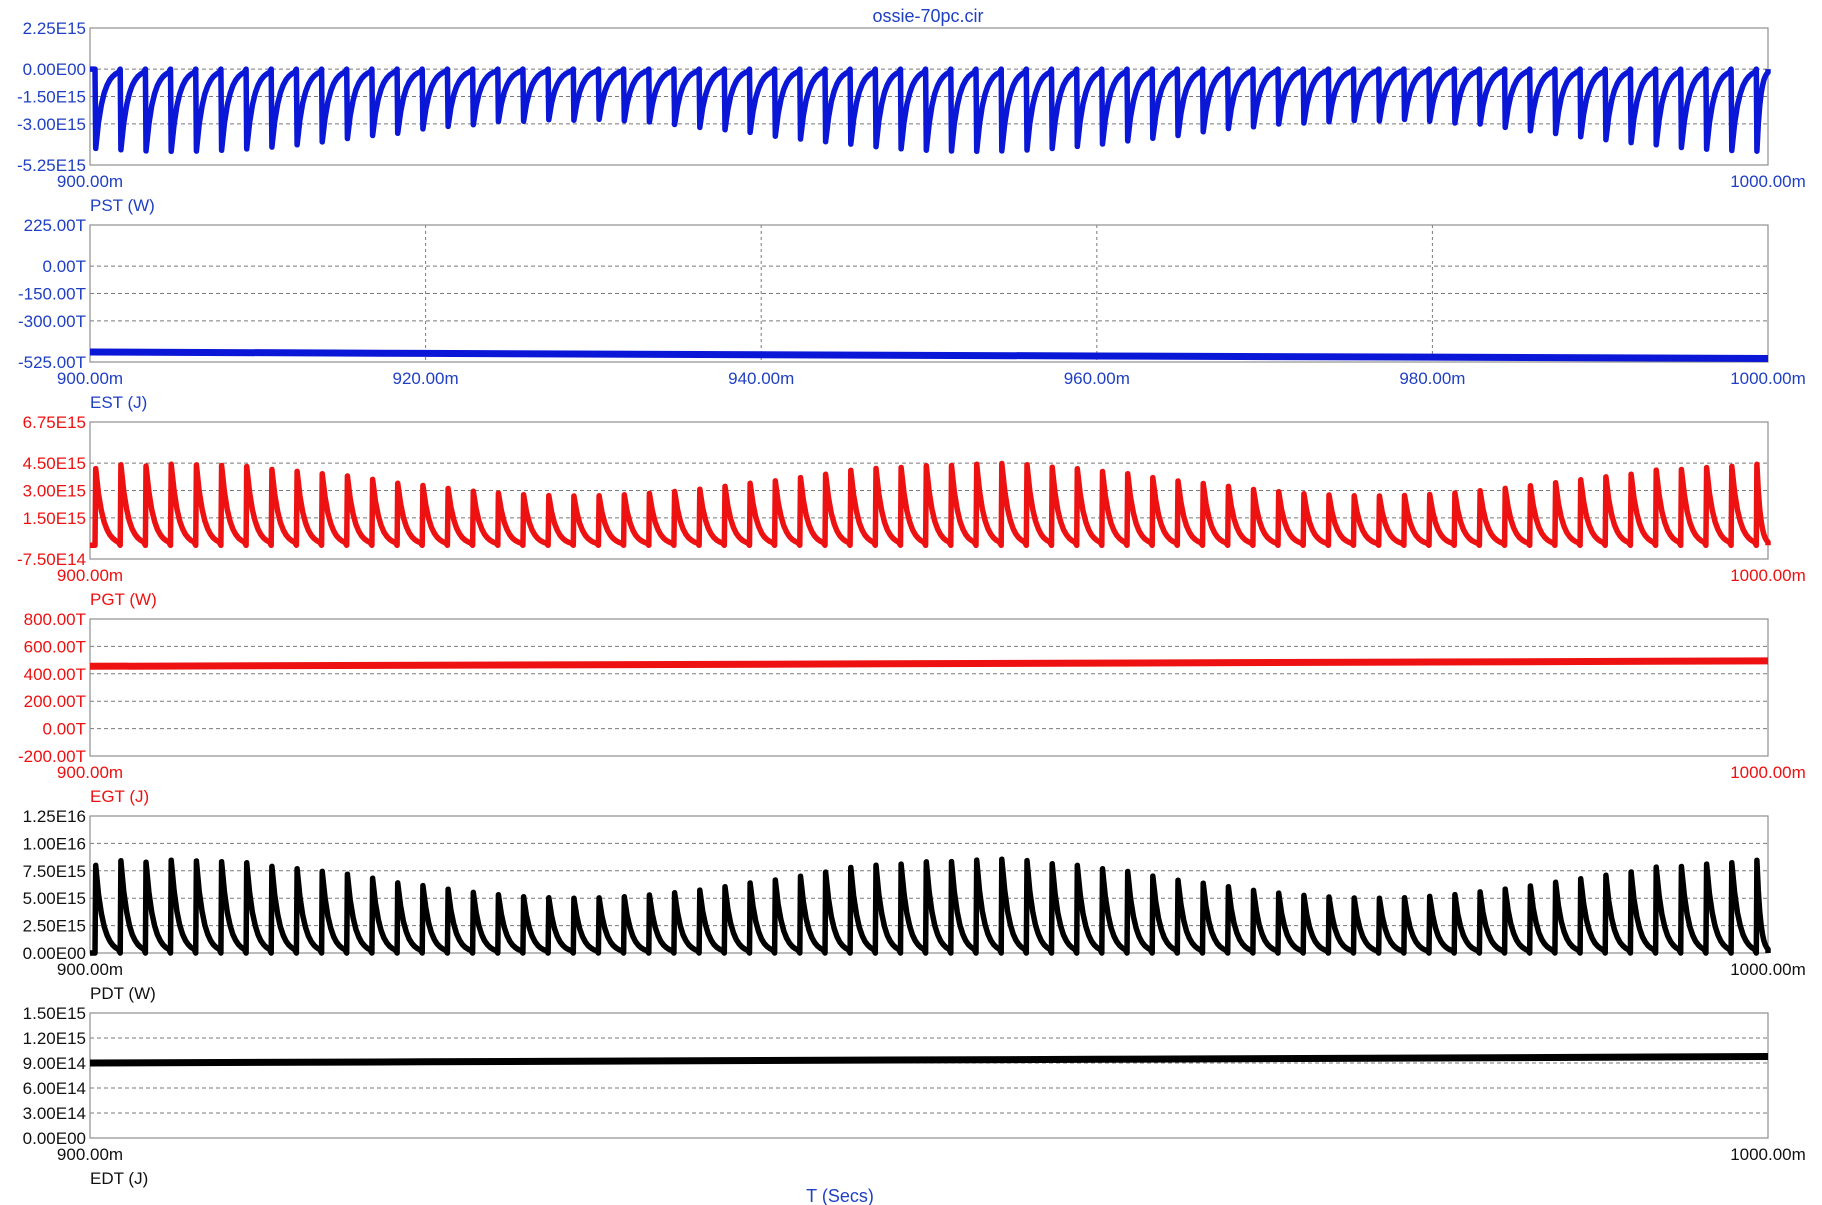  Describe the element at coordinates (54, 1063) in the screenshot. I see `y-tick-label: 9.00E14` at that location.